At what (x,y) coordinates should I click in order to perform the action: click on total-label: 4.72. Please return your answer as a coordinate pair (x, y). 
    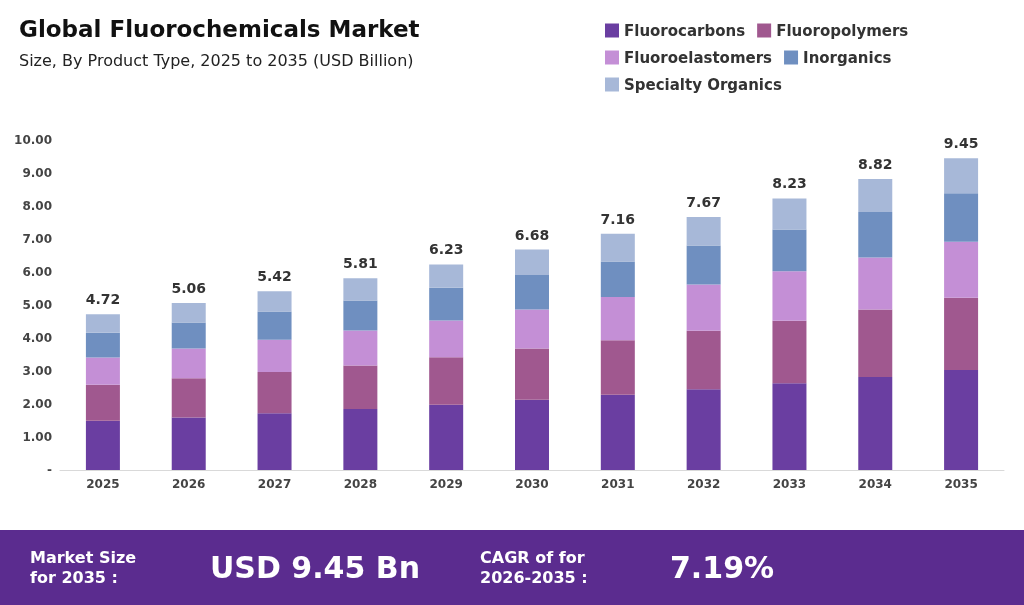
    Looking at the image, I should click on (103, 299).